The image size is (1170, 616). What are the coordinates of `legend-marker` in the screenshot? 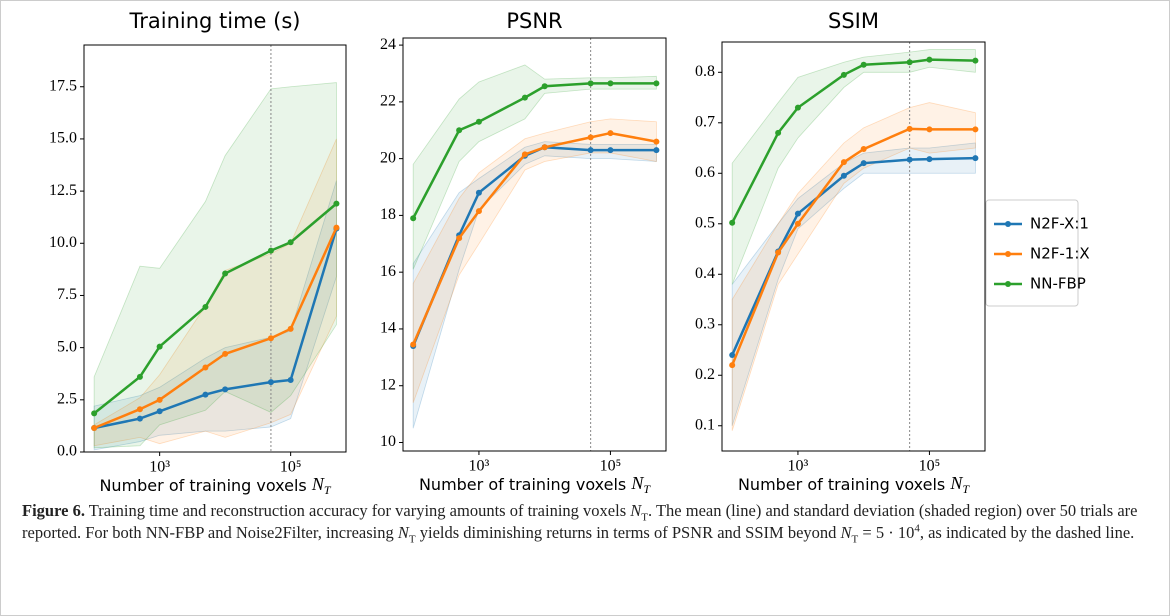 It's located at (1008, 224).